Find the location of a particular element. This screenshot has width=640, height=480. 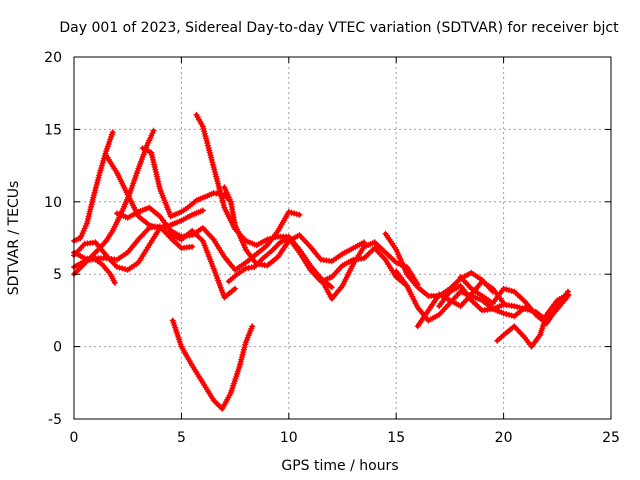

y-tick-label: 15 is located at coordinates (53, 130).